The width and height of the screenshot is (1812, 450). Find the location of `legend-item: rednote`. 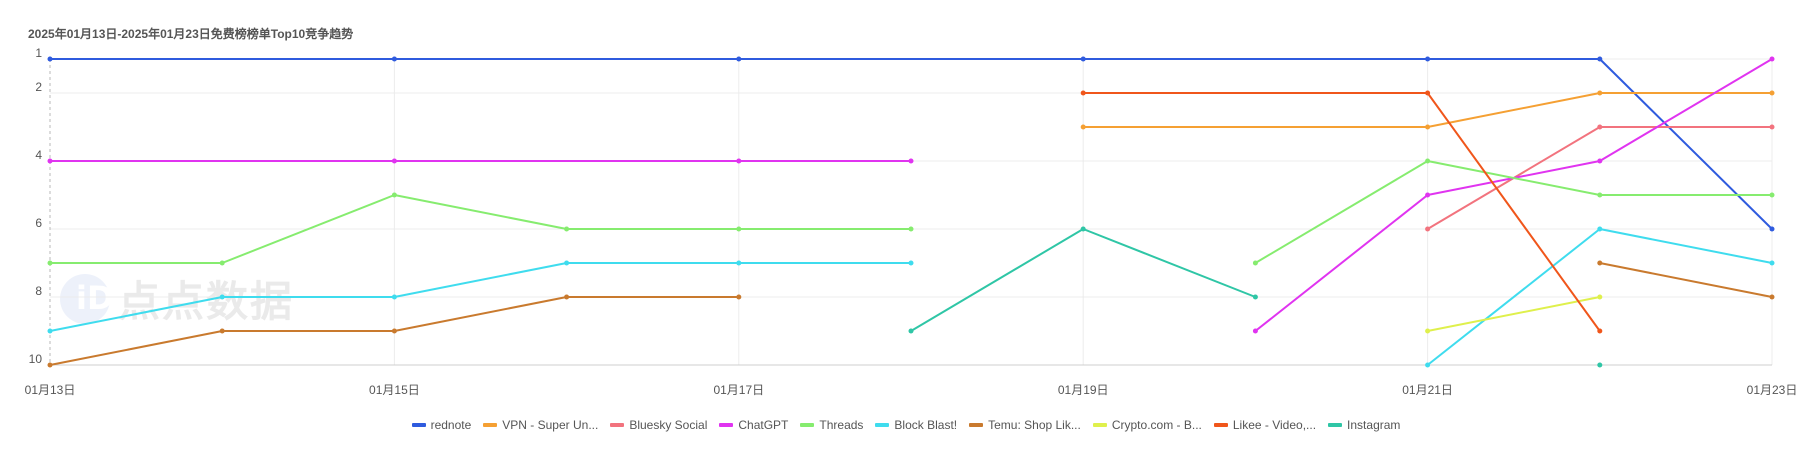

legend-item: rednote is located at coordinates (441, 425).